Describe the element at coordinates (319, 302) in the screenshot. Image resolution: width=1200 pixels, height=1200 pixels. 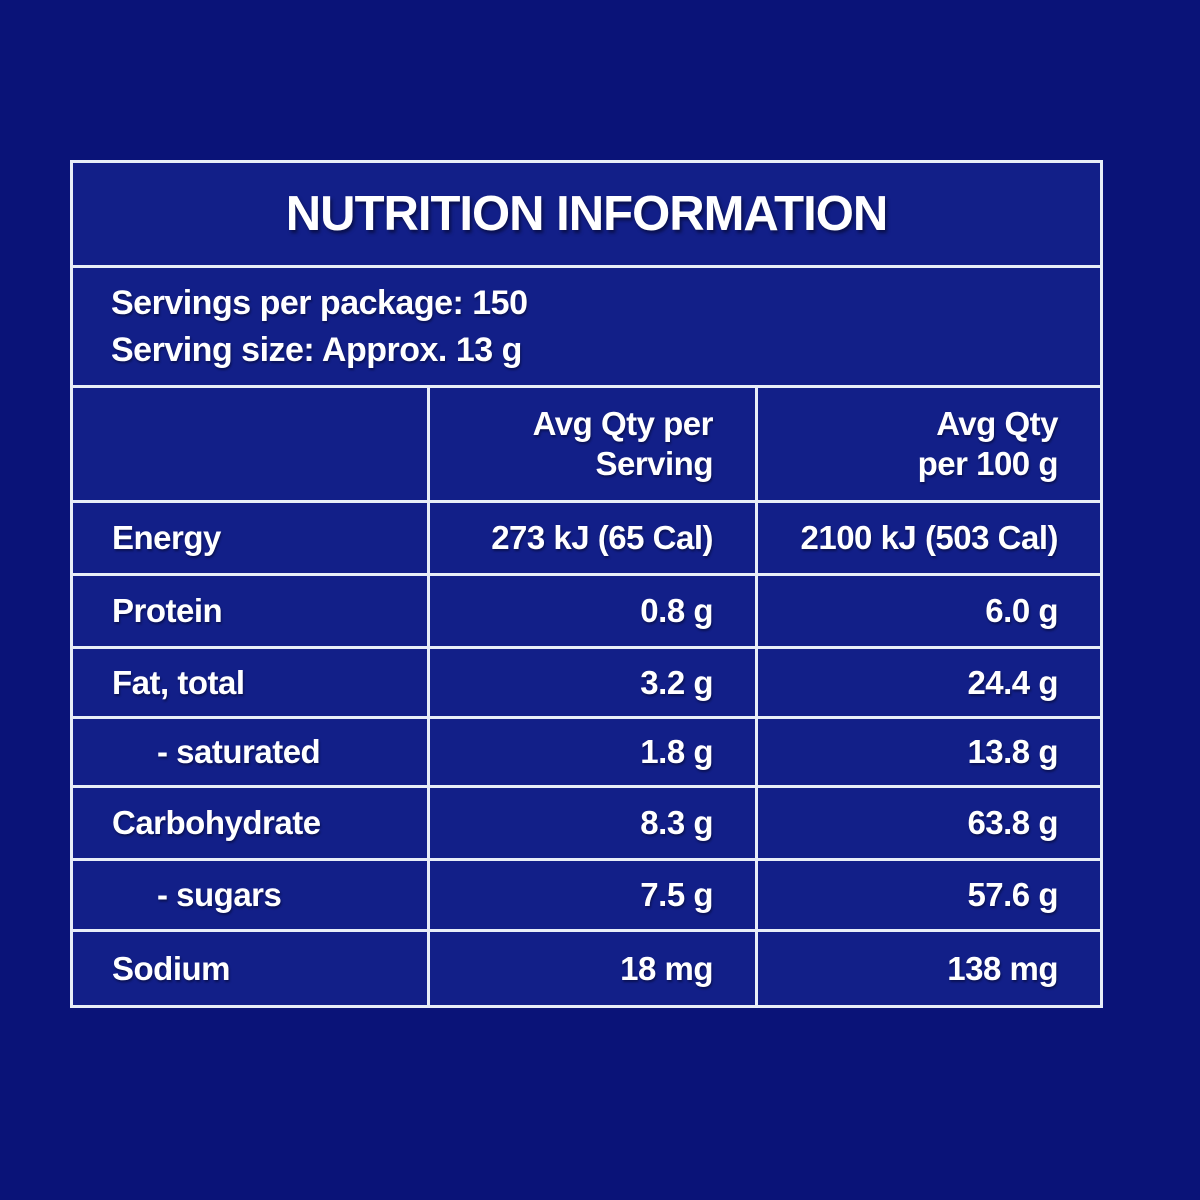
I see `servings-per-package: Servings per package: 150` at that location.